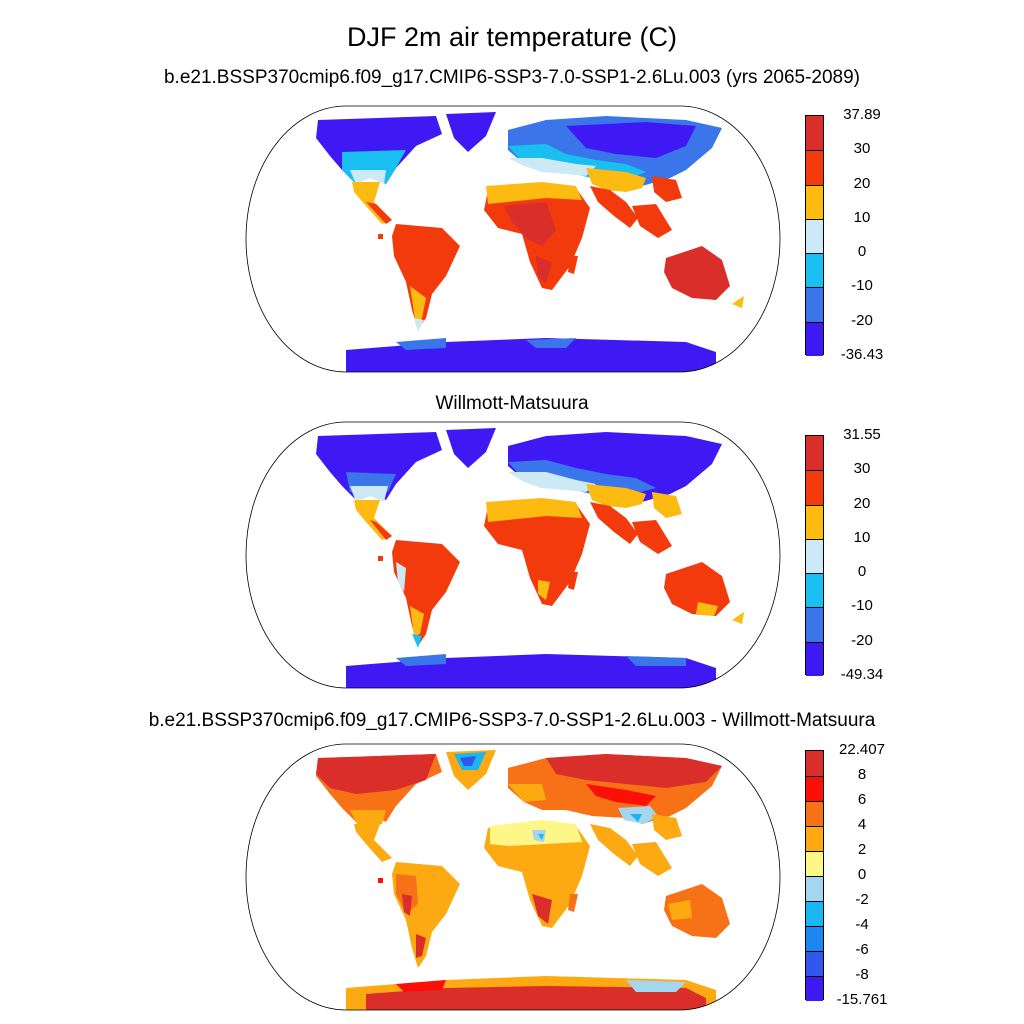 This screenshot has height=1024, width=1024. What do you see at coordinates (862, 974) in the screenshot?
I see `colorbar-label: -8` at bounding box center [862, 974].